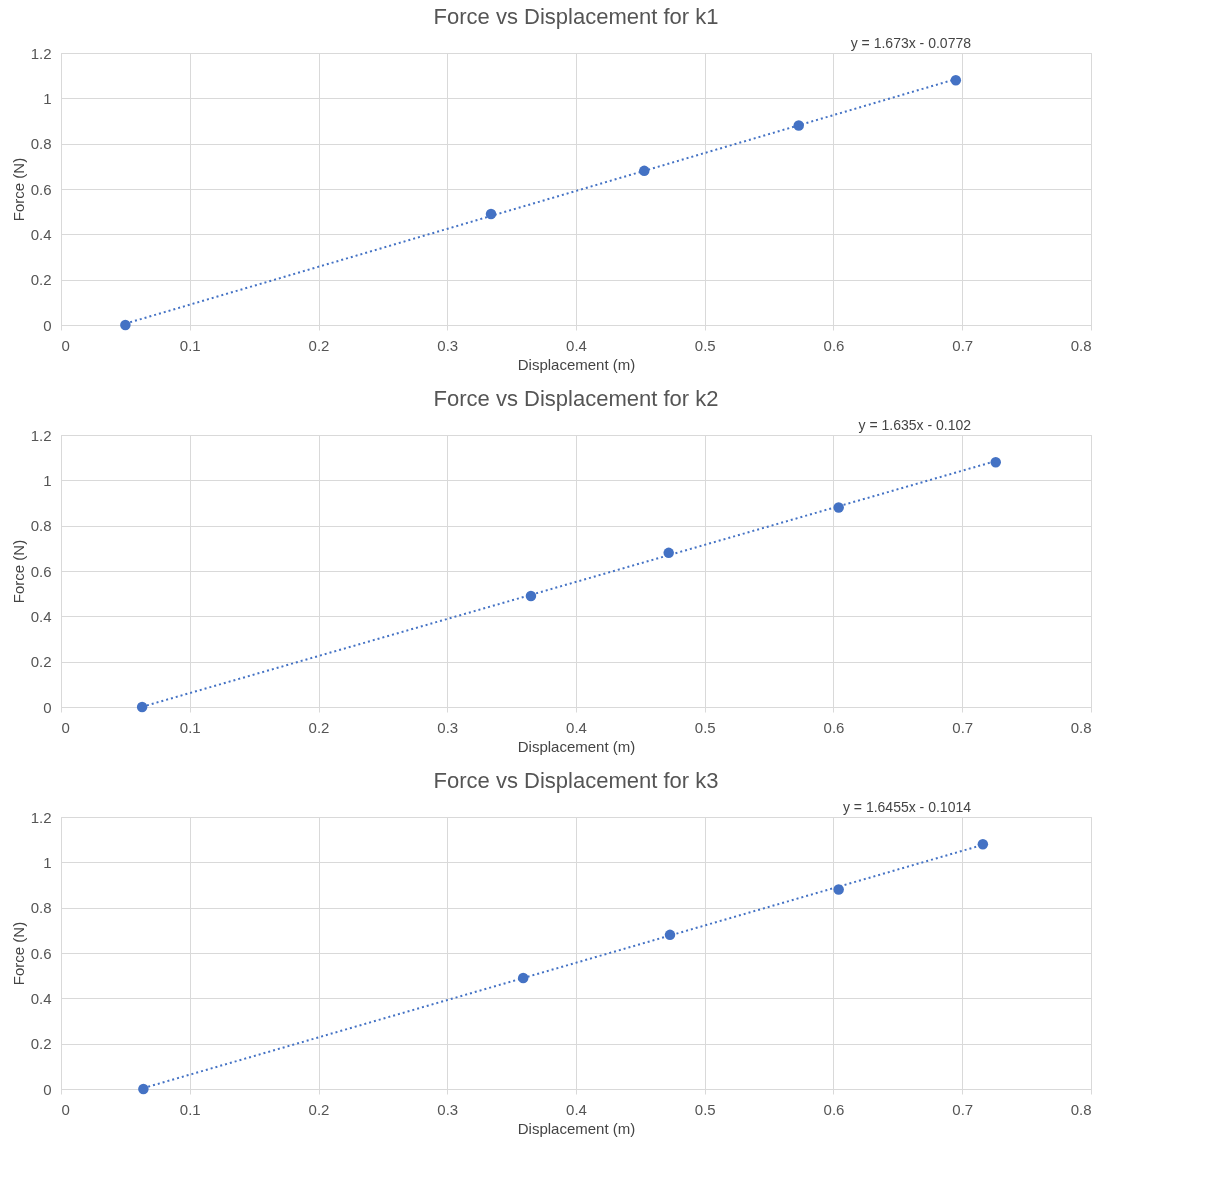 Image resolution: width=1209 pixels, height=1199 pixels. Describe the element at coordinates (576, 780) in the screenshot. I see `chart-title: Force vs Displacement for k3` at that location.